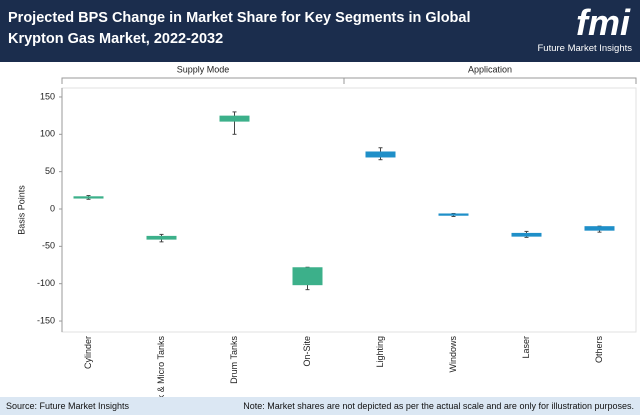  What do you see at coordinates (526, 347) in the screenshot?
I see `x-tick-label: Laser` at bounding box center [526, 347].